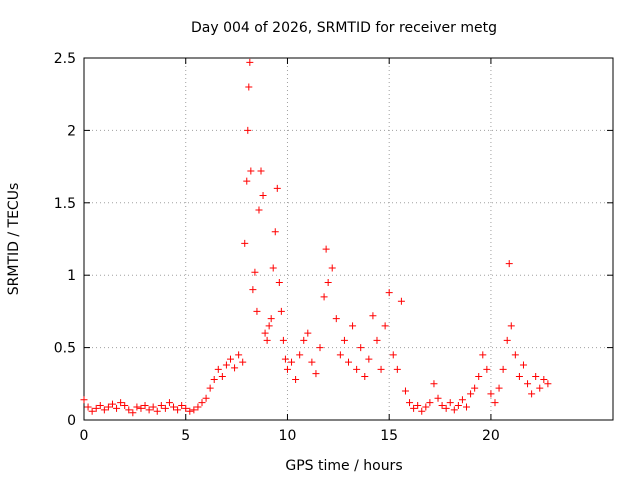 The width and height of the screenshot is (640, 480). I want to click on y-tick-label: 0, so click(71, 421).